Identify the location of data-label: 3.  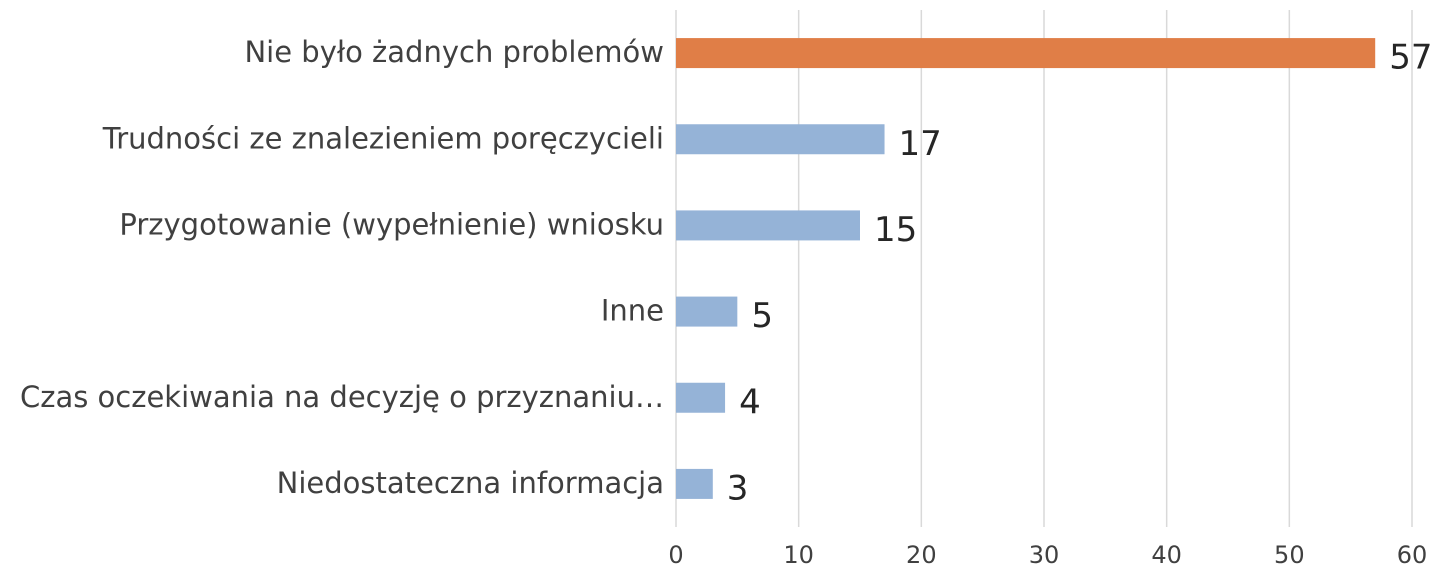
(738, 488).